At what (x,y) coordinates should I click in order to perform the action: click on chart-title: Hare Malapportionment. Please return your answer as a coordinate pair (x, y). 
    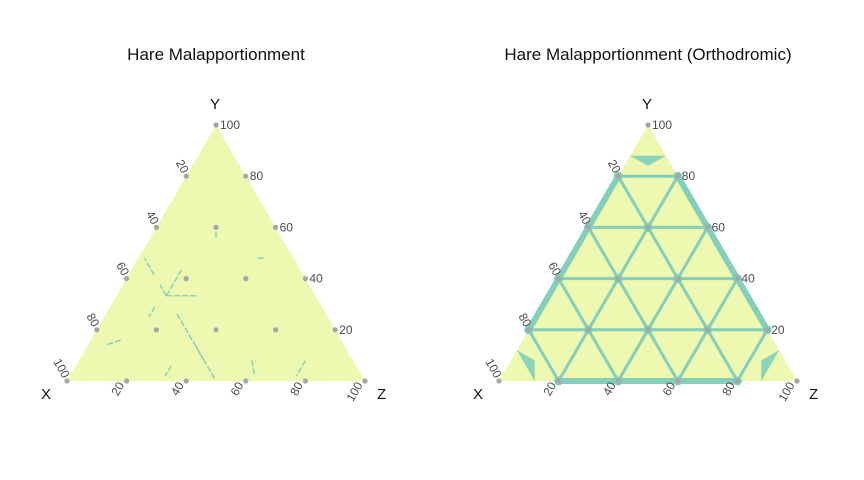
    Looking at the image, I should click on (216, 54).